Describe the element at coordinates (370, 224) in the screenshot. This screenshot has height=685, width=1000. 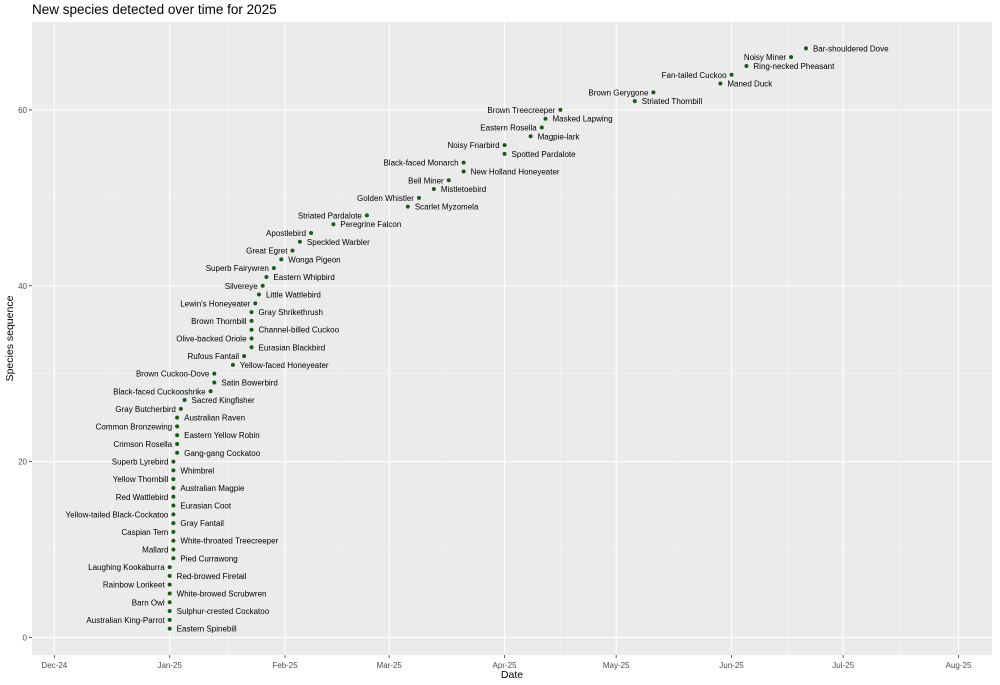
I see `point-label: Peregrine Falcon` at that location.